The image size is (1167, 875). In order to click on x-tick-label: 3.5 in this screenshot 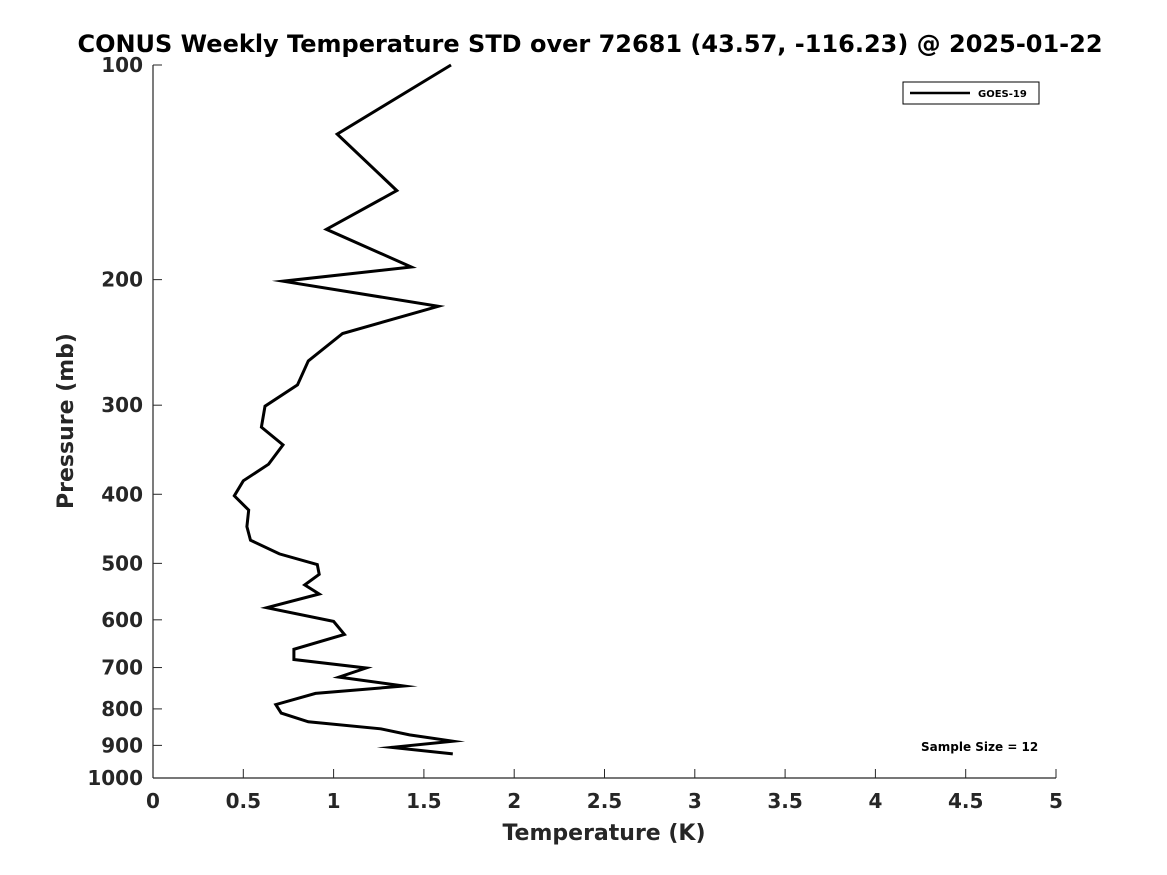, I will do `click(784, 801)`.